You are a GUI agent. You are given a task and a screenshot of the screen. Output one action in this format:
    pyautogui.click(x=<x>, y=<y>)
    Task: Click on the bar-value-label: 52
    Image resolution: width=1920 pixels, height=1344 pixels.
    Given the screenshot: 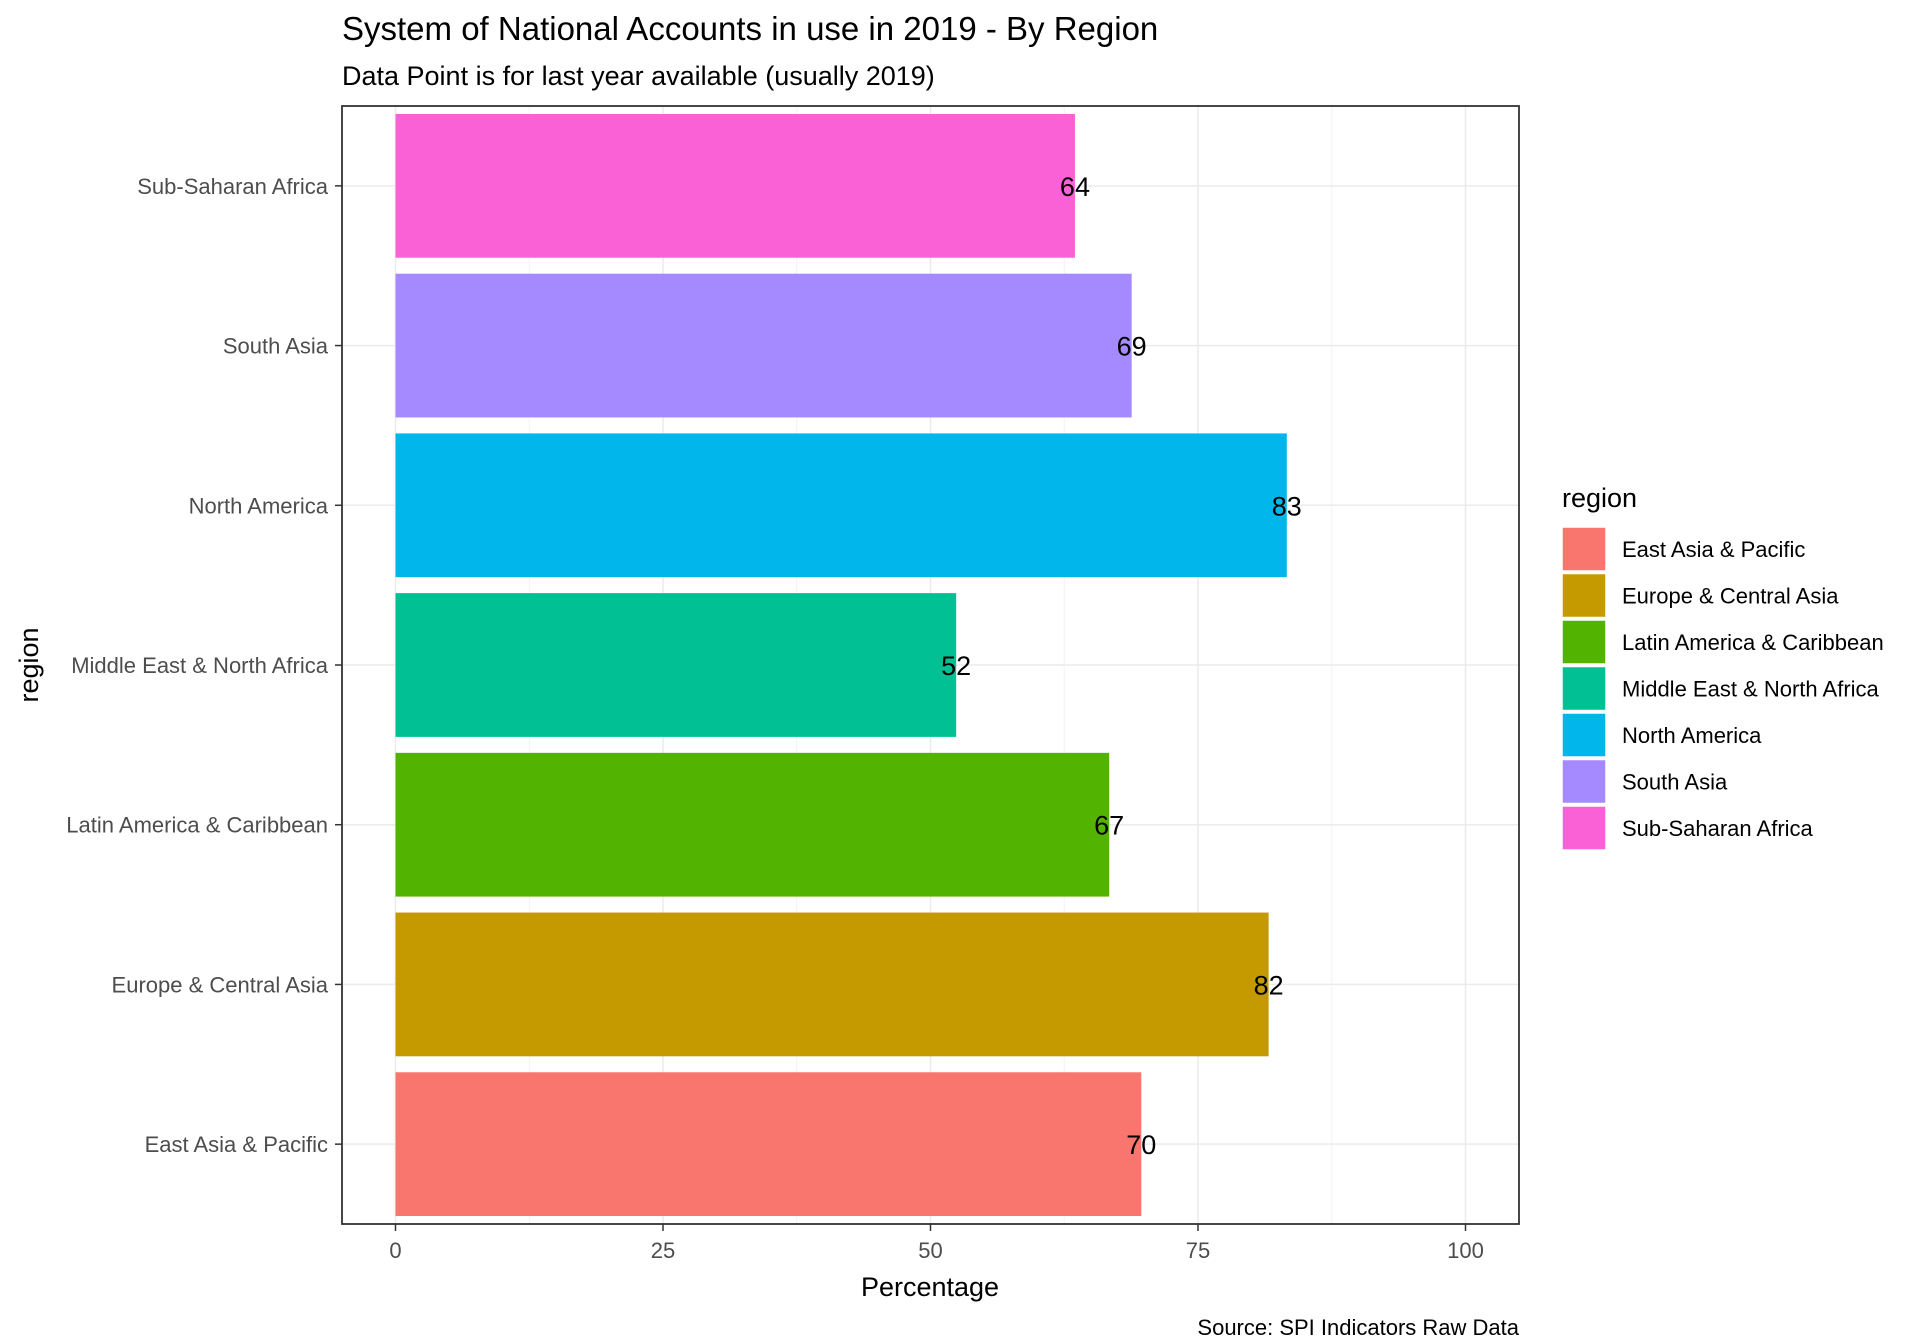 What is the action you would take?
    pyautogui.click(x=956, y=666)
    